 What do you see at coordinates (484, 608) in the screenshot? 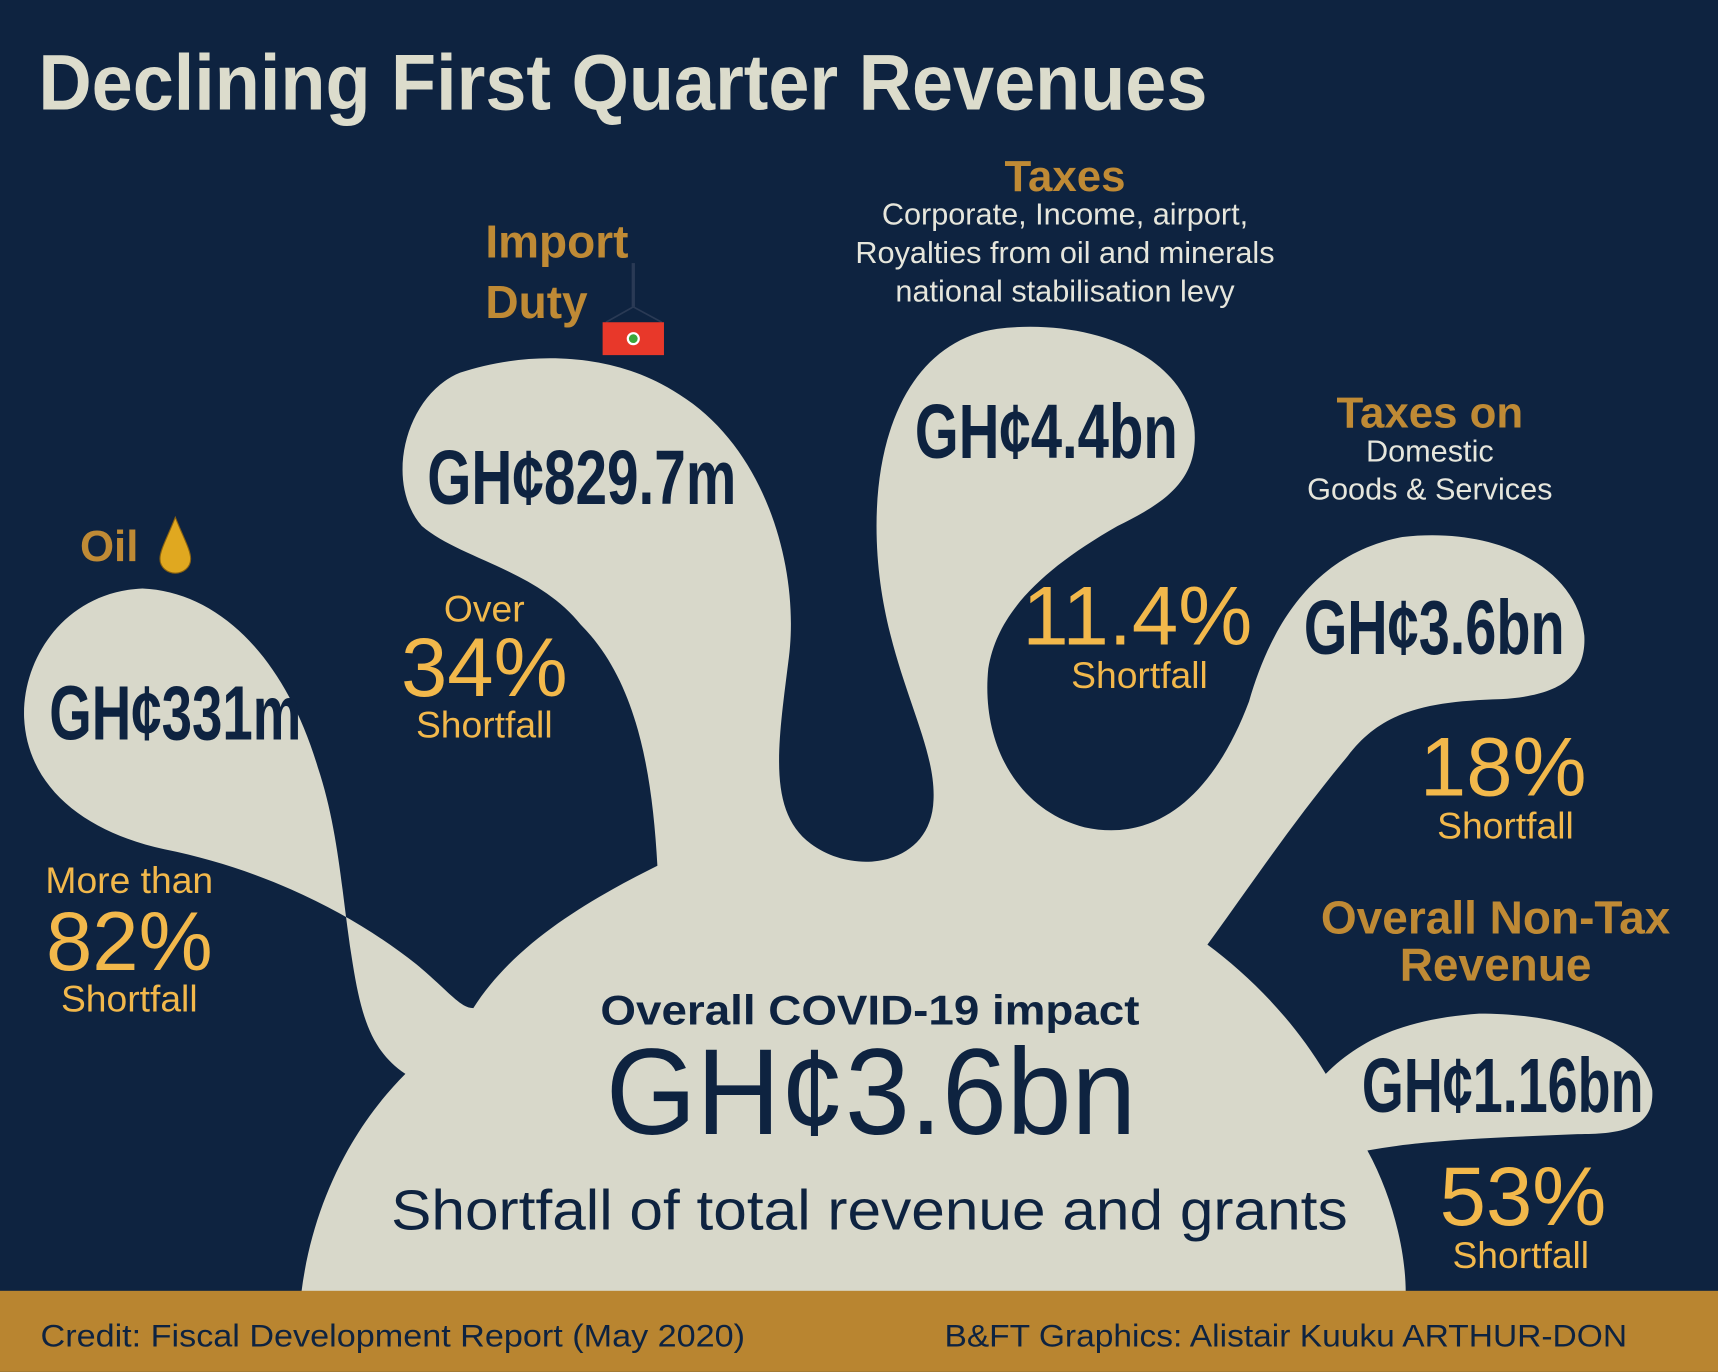
I see `import-duty-prefix: Over` at bounding box center [484, 608].